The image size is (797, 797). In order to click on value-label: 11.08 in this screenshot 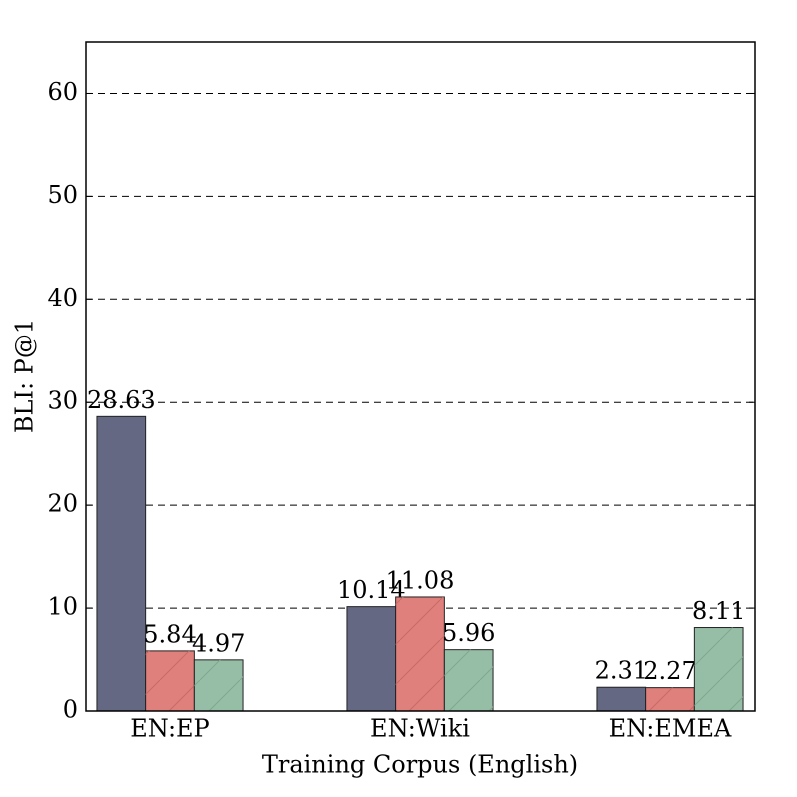, I will do `click(420, 580)`.